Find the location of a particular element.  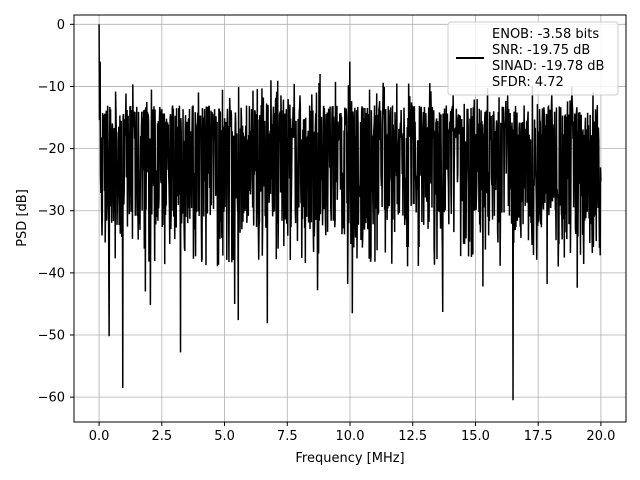

legend-snr: SNR: -19.75 dB is located at coordinates (541, 50).